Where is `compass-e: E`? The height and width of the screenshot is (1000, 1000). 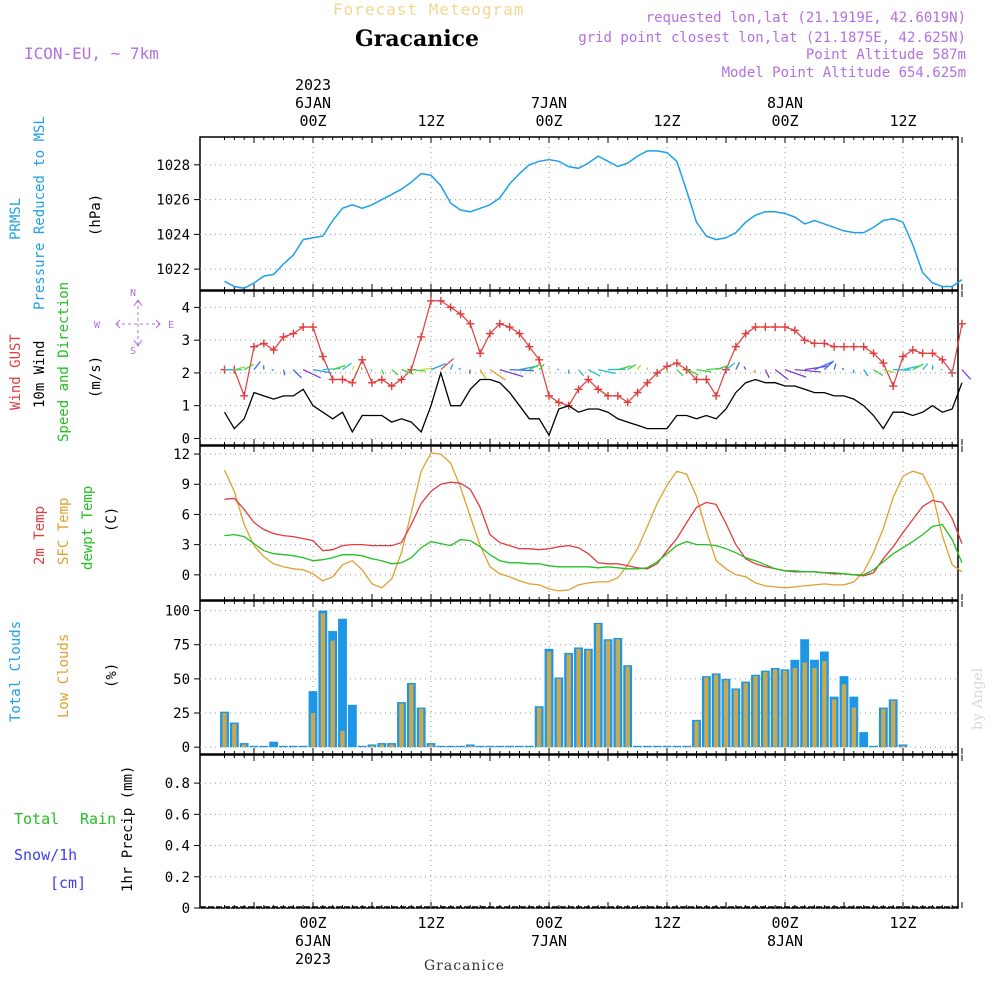 compass-e: E is located at coordinates (171, 325).